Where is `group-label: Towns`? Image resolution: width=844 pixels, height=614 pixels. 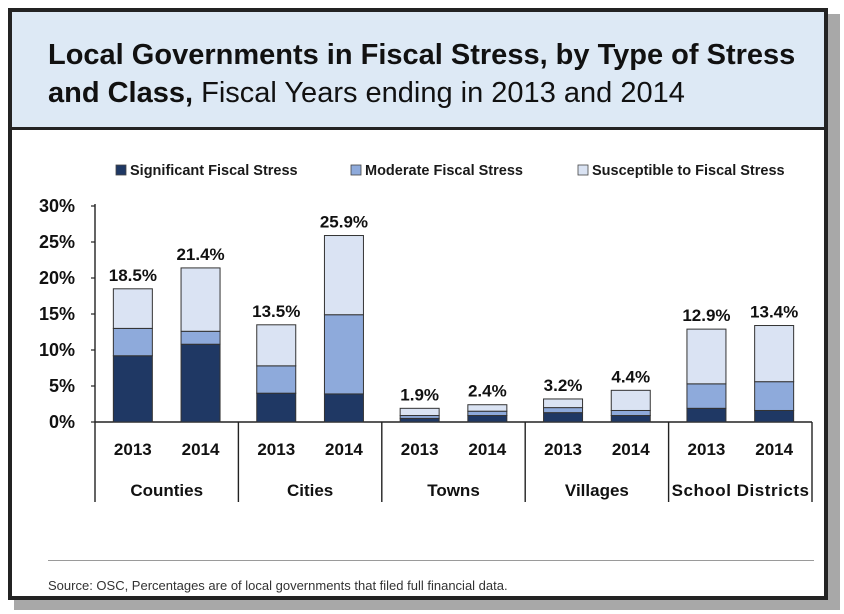 group-label: Towns is located at coordinates (453, 490).